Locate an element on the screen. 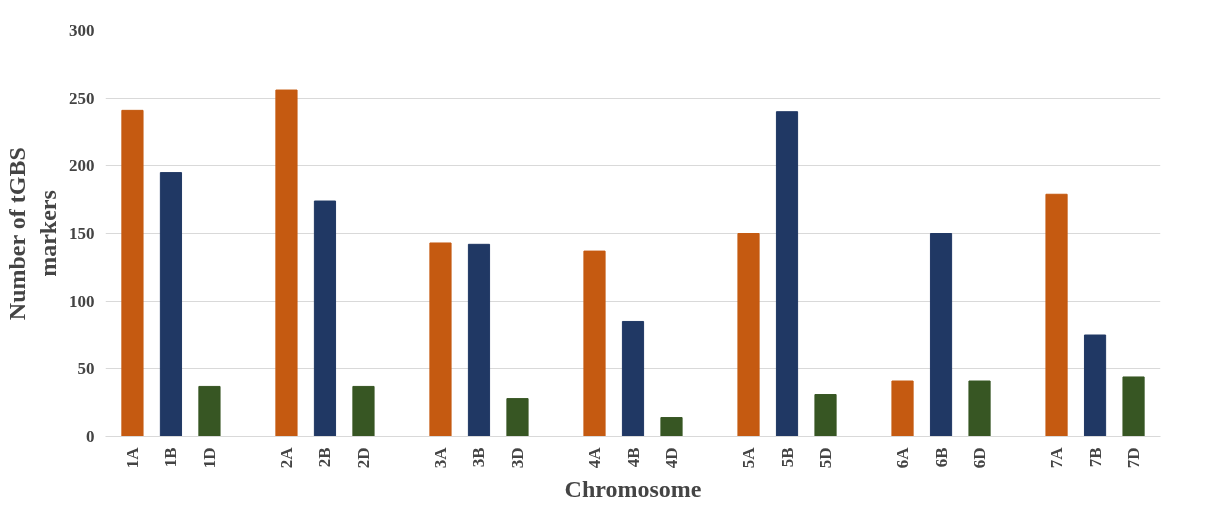 Image resolution: width=1211 pixels, height=521 pixels. x-tick-label: 2B is located at coordinates (325, 457).